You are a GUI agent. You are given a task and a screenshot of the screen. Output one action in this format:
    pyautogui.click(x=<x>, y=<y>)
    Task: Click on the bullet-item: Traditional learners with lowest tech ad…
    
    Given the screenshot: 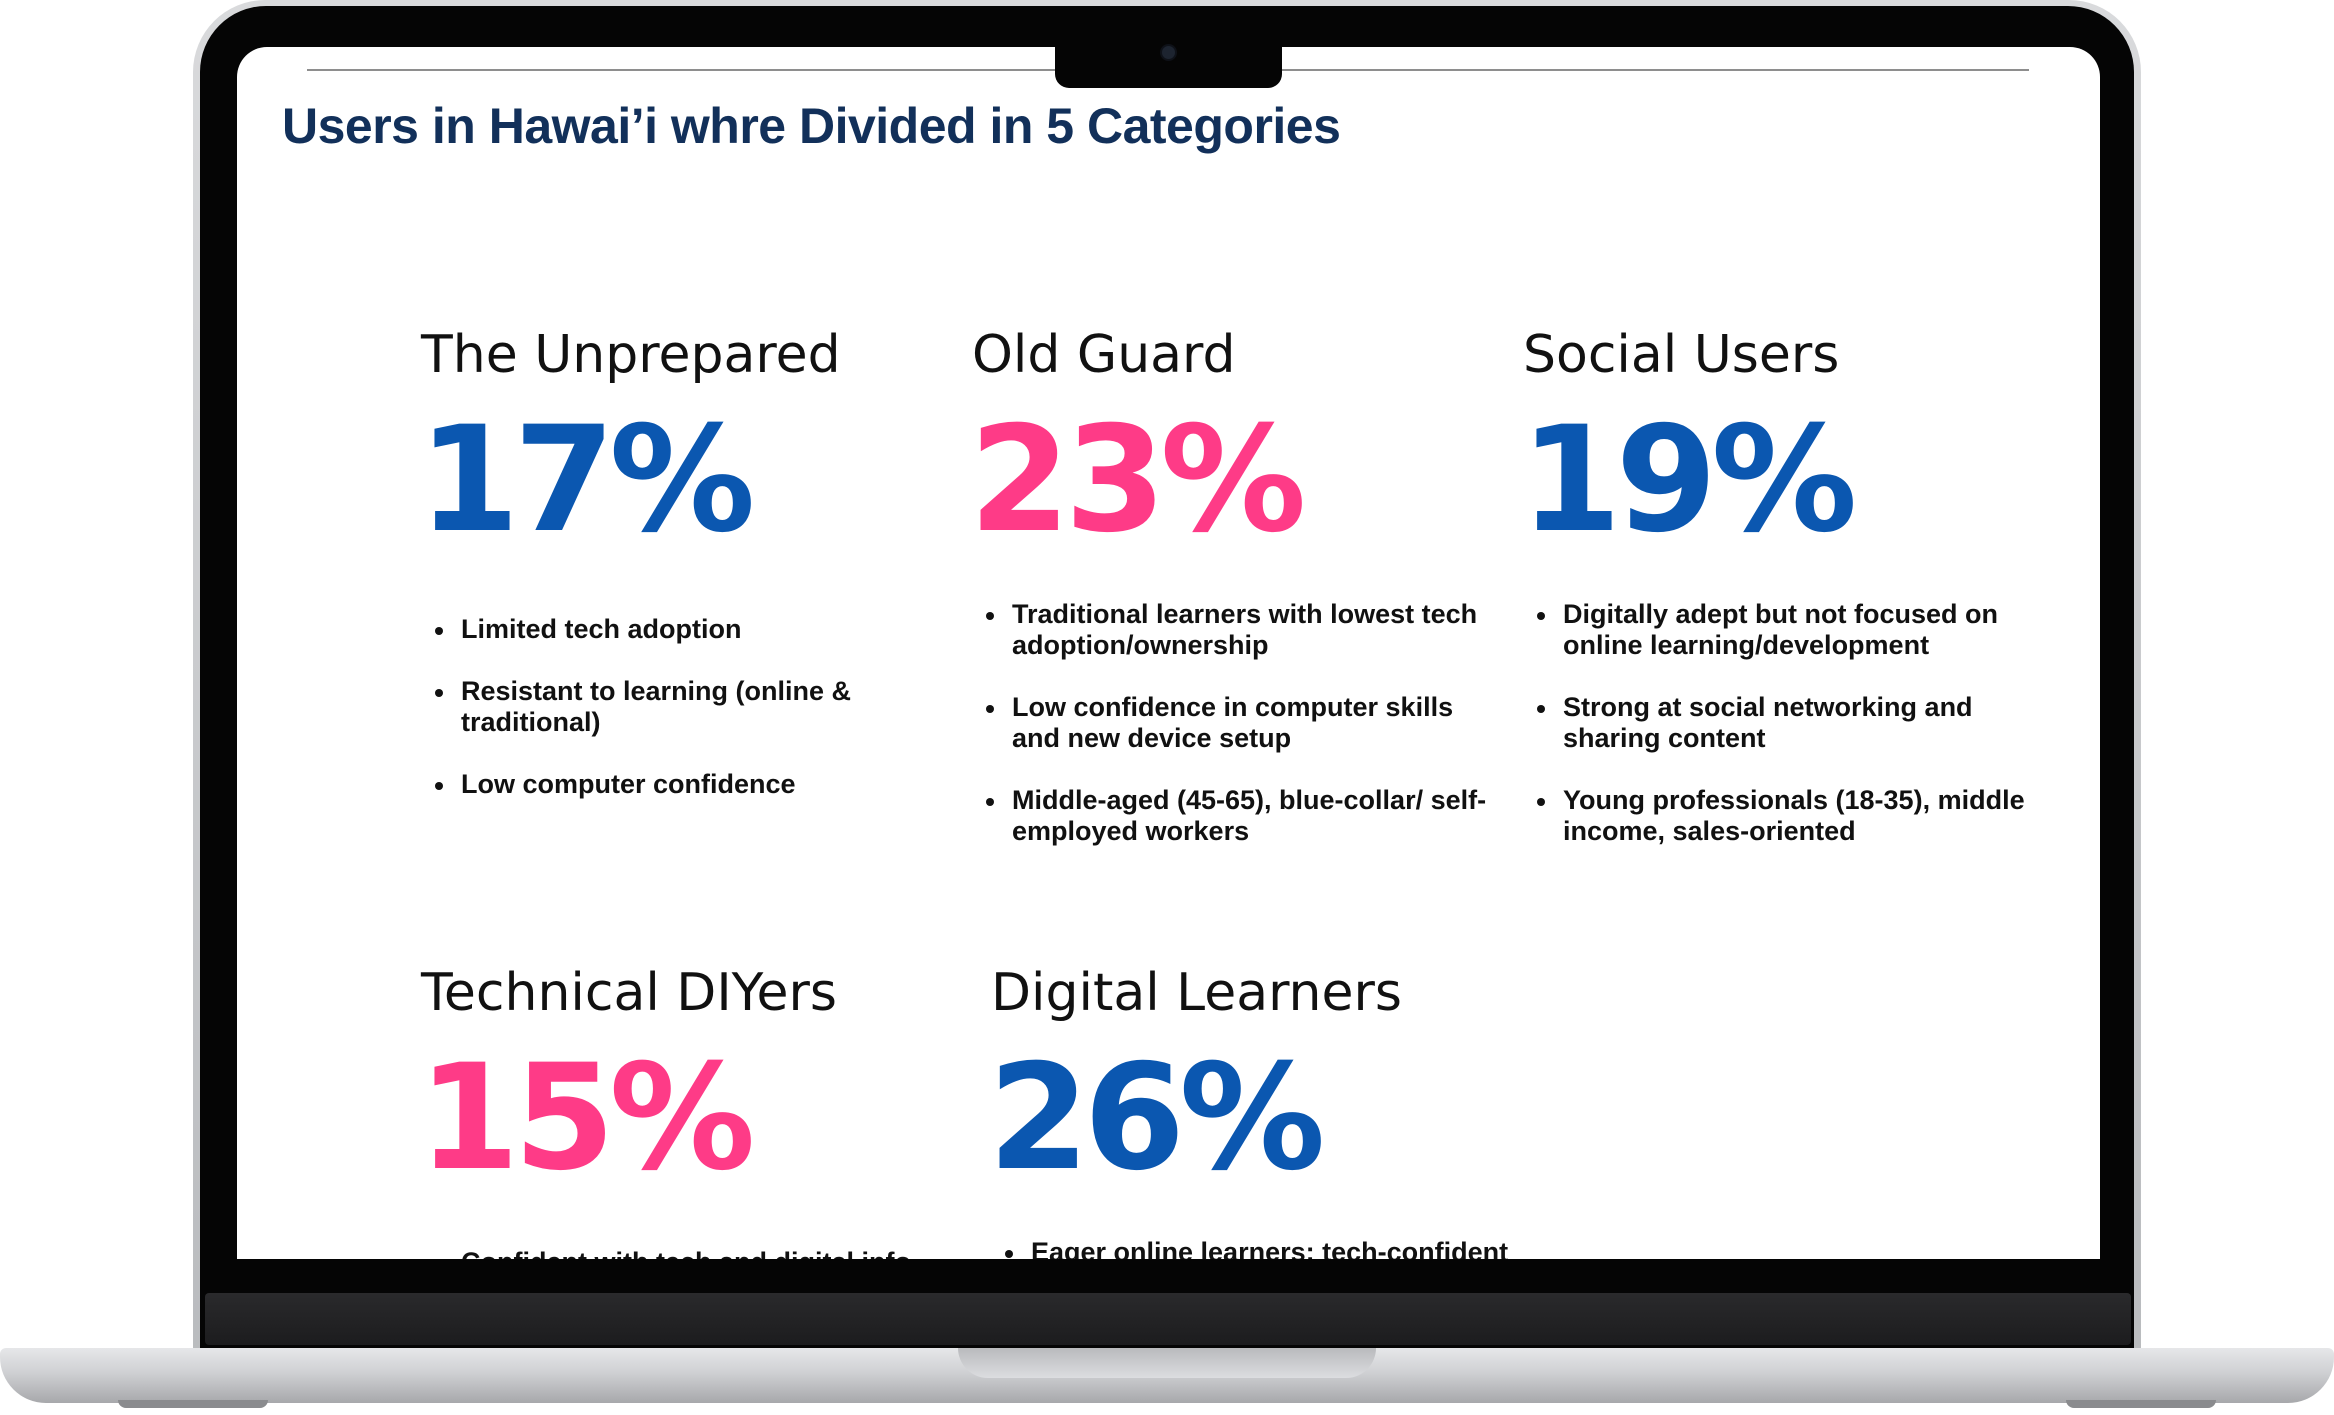 What is the action you would take?
    pyautogui.click(x=1232, y=630)
    